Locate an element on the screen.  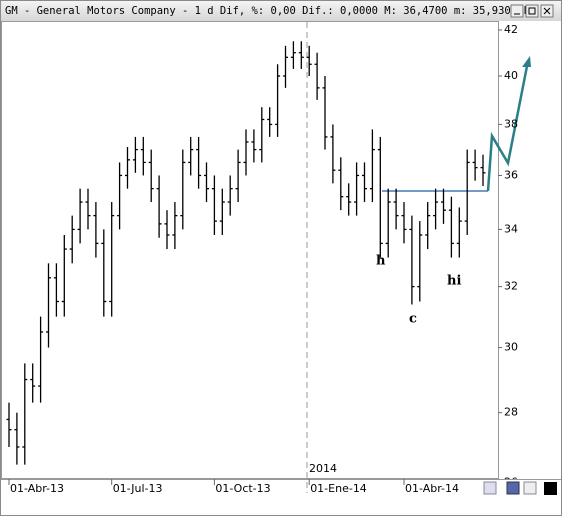
pin-button is located at coordinates (530, 488).